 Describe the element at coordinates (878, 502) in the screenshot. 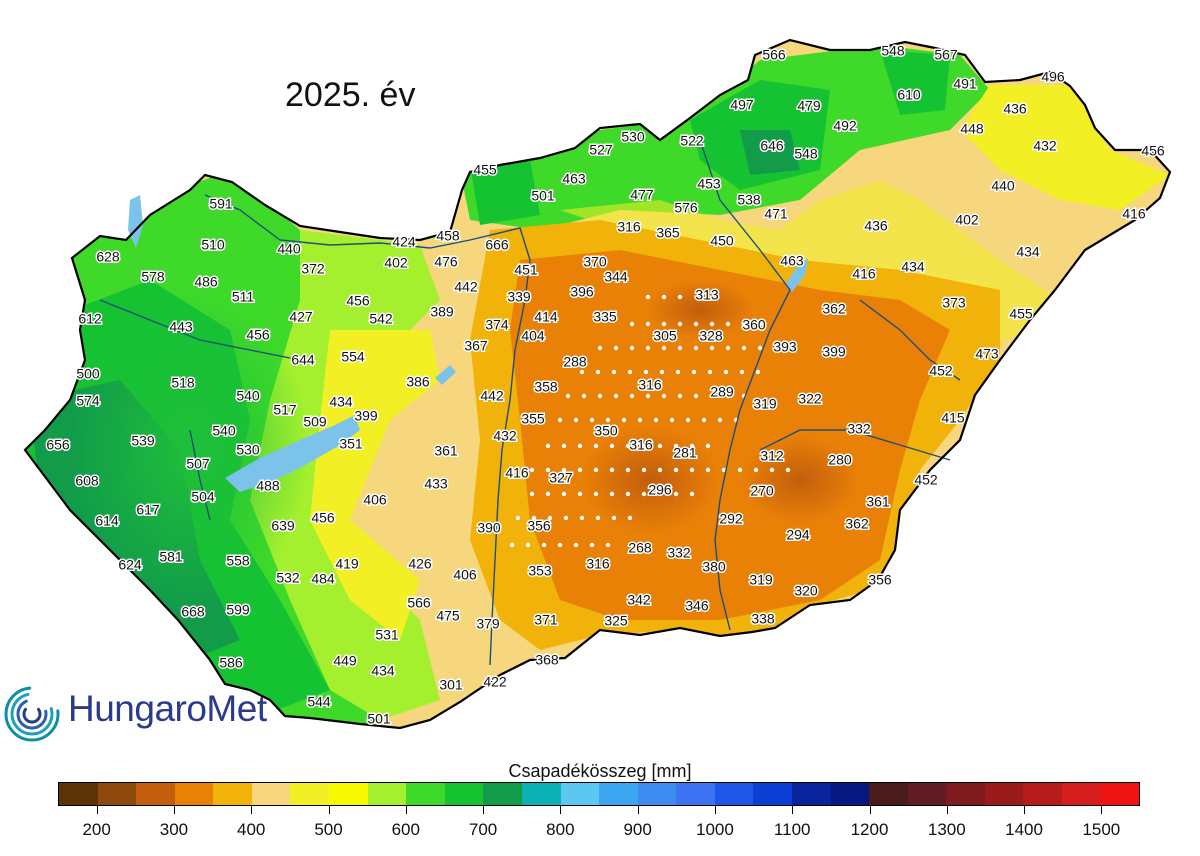

I see `station-precip-label: 361` at that location.